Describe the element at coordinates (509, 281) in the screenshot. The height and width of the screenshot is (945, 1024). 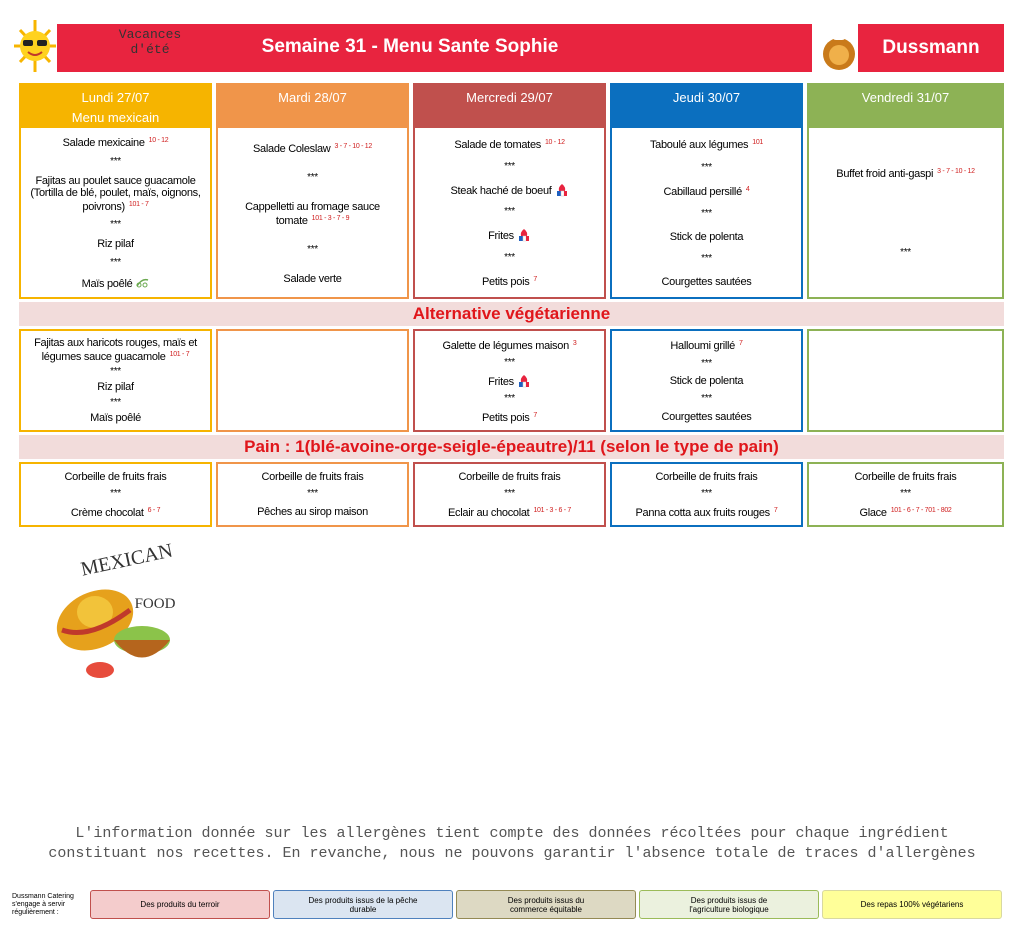
I see `dish: Petits pois 7` at that location.